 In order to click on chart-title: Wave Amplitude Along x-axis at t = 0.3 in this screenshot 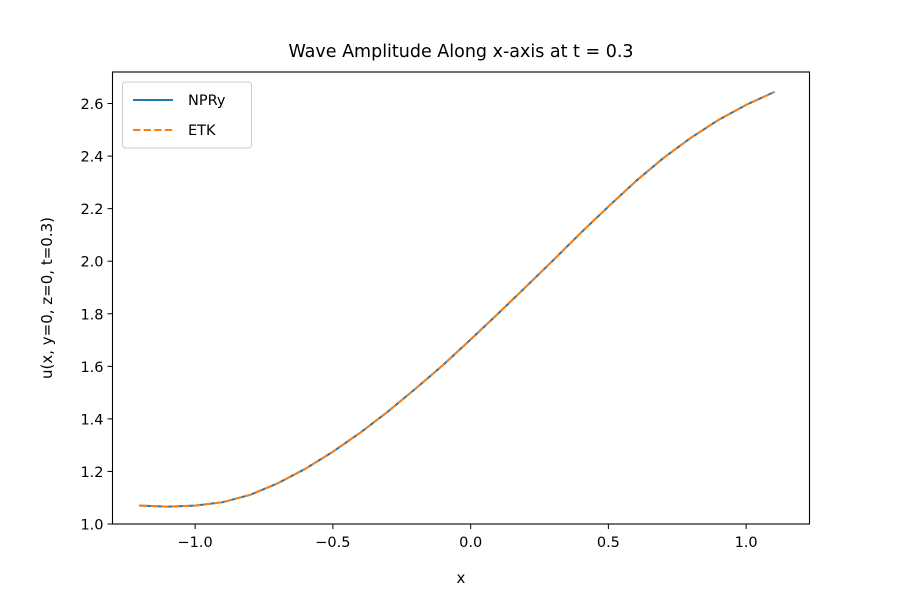, I will do `click(460, 52)`.